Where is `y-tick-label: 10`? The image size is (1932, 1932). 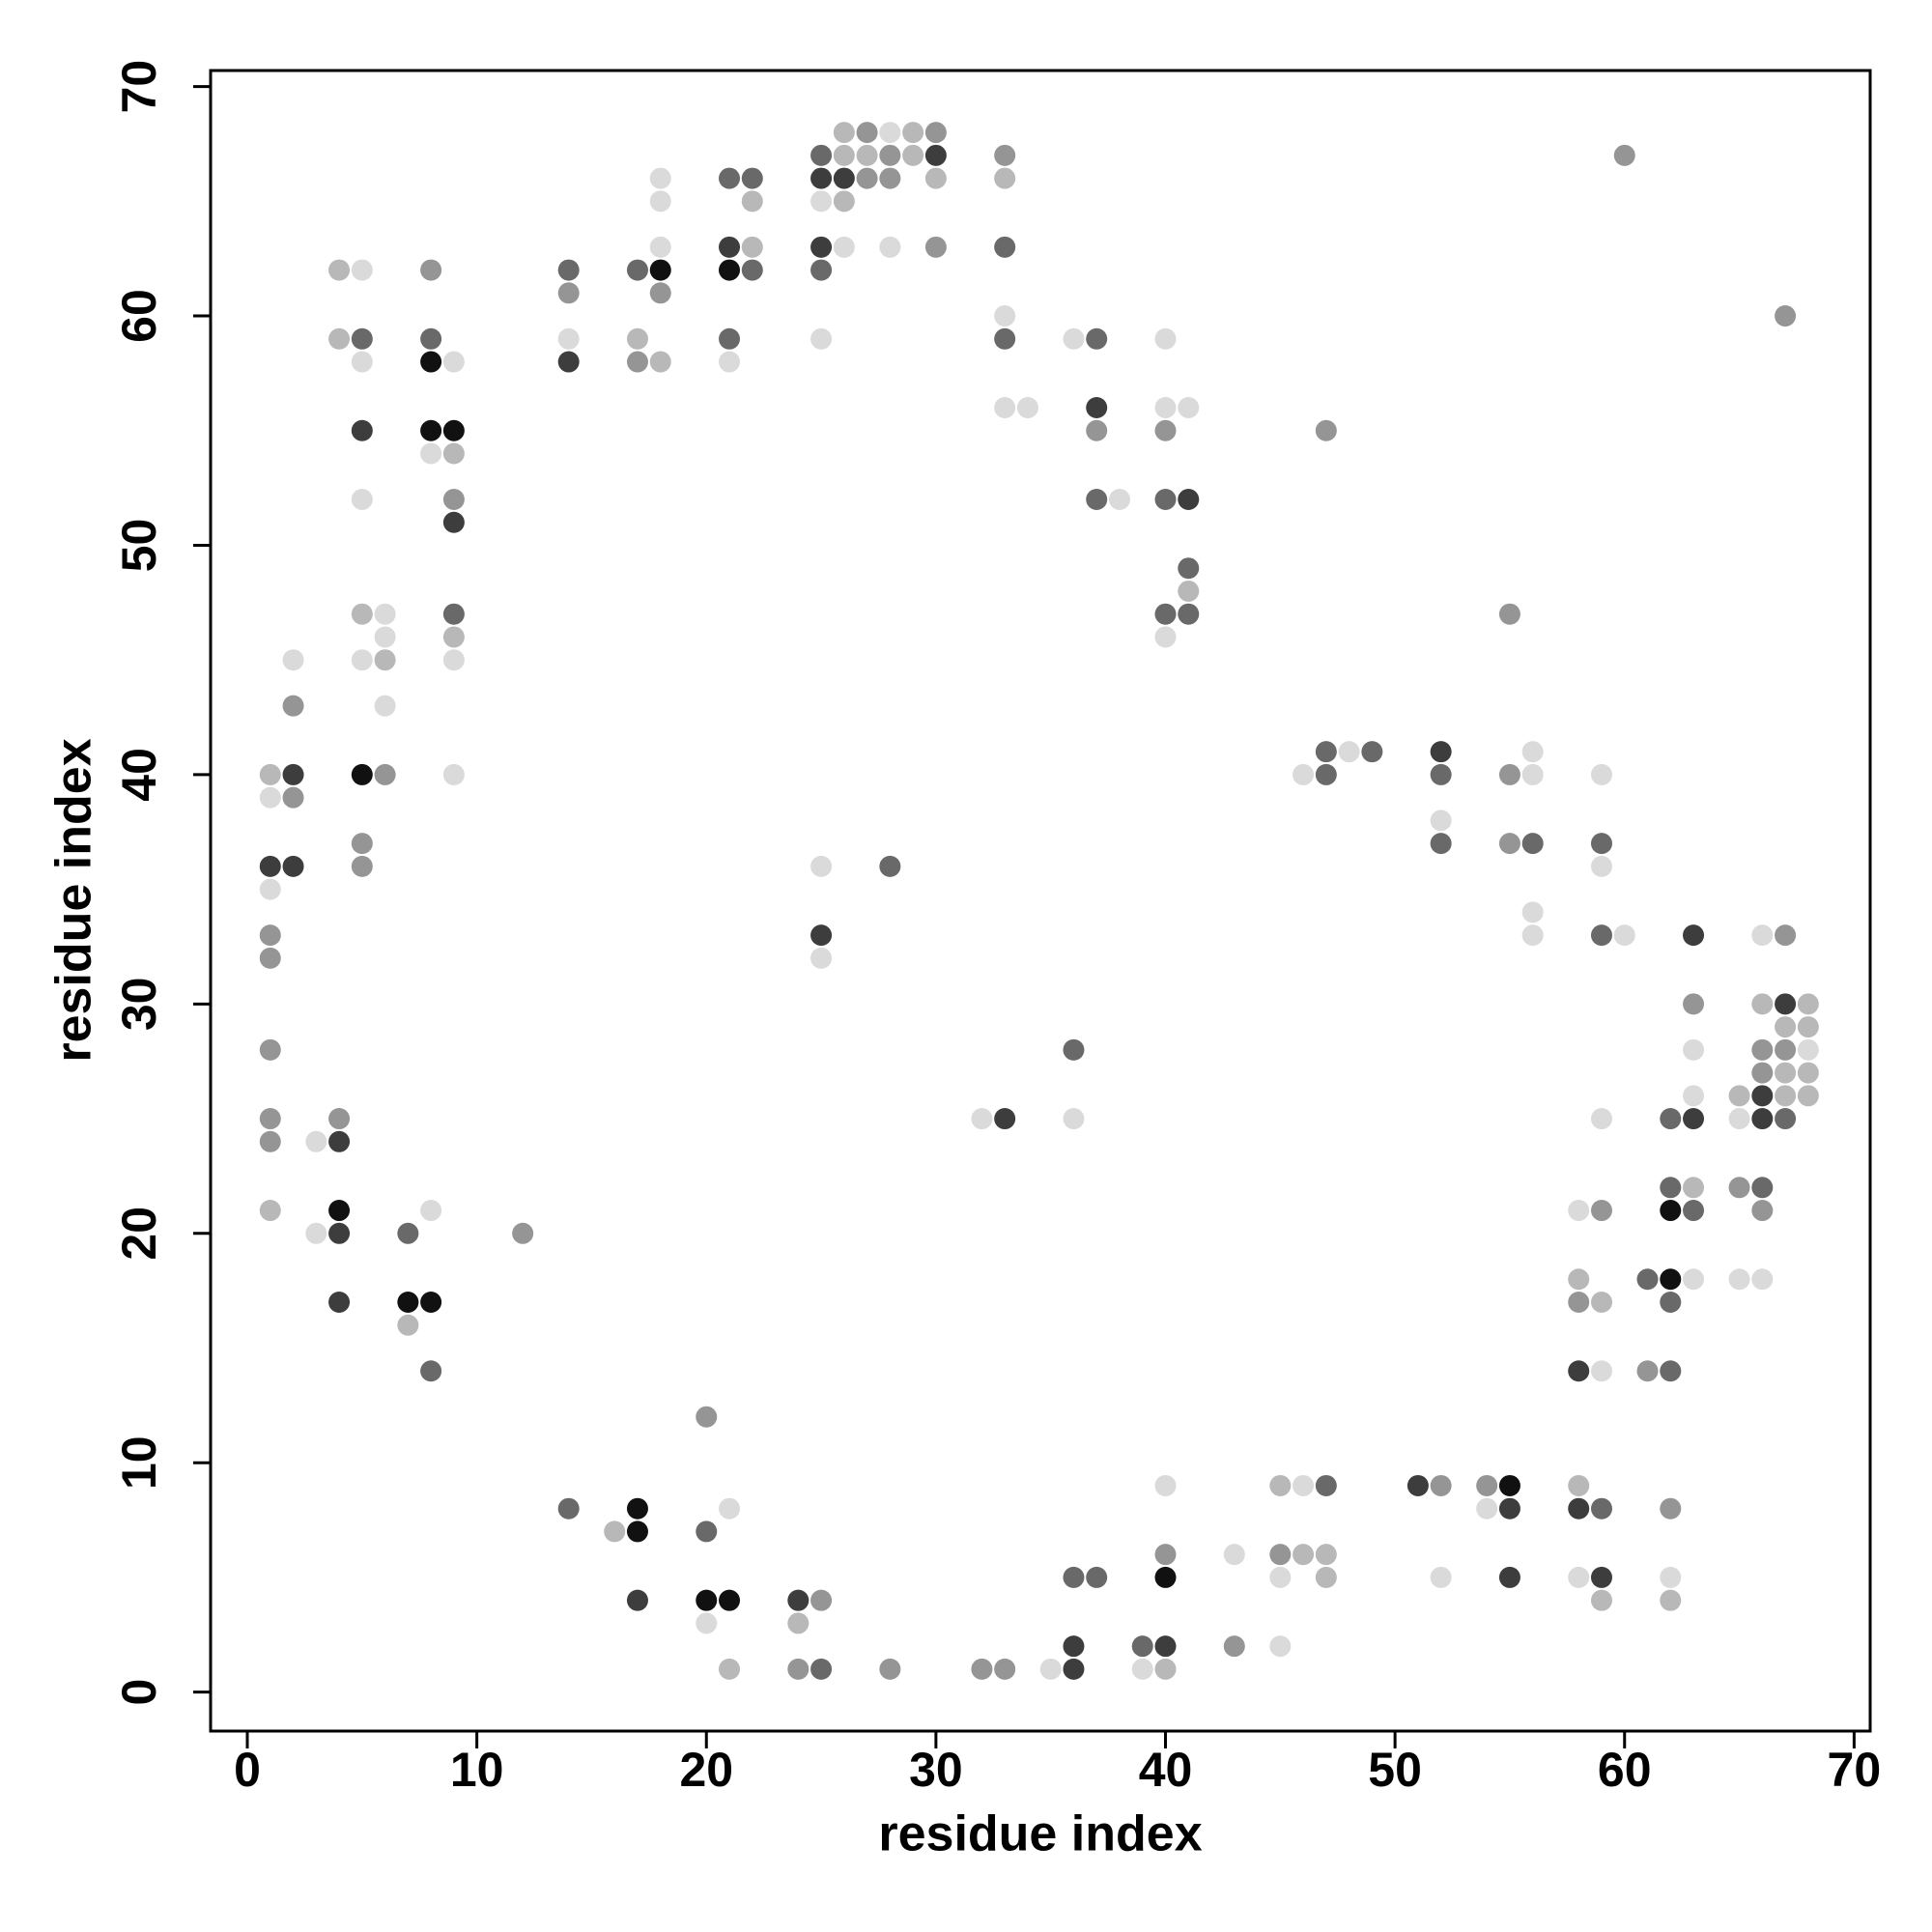 y-tick-label: 10 is located at coordinates (139, 1462).